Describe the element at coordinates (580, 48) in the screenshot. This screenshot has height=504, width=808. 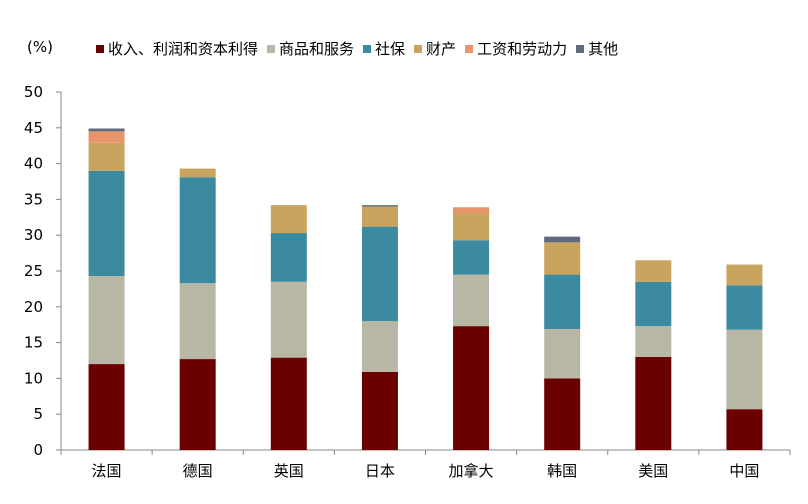
I see `legend-swatch-other` at that location.